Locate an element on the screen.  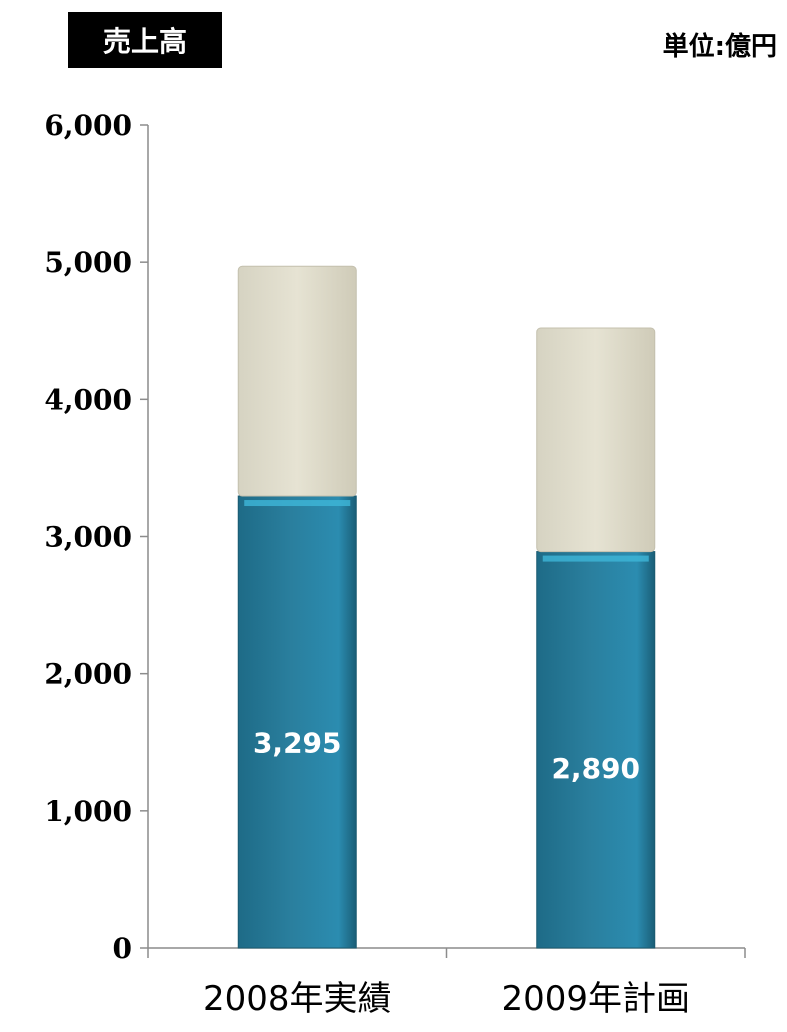
y-tick-label: 4,000 is located at coordinates (88, 399).